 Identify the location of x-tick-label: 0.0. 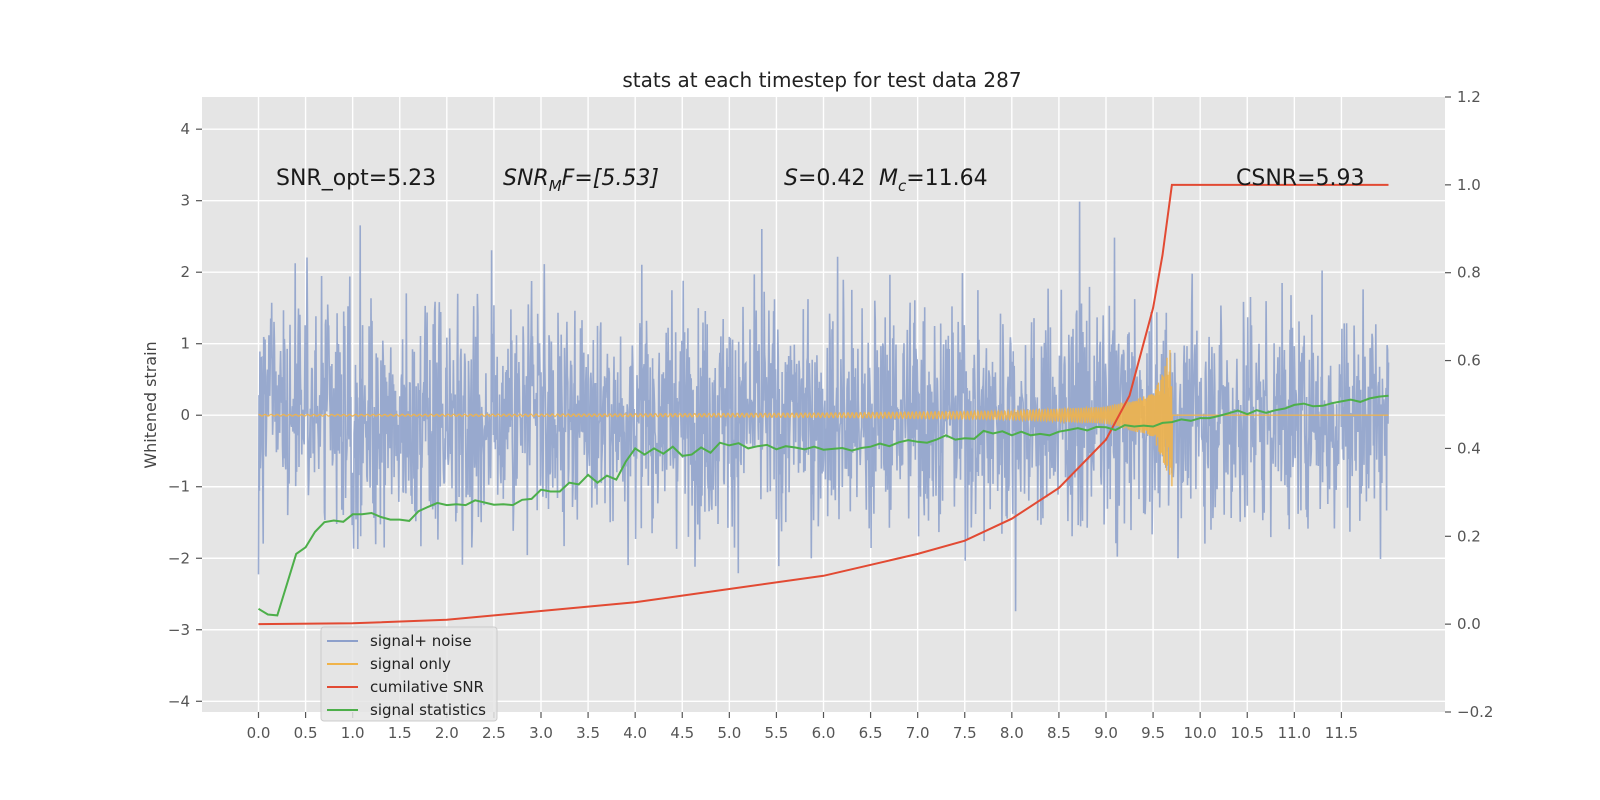
(259, 733).